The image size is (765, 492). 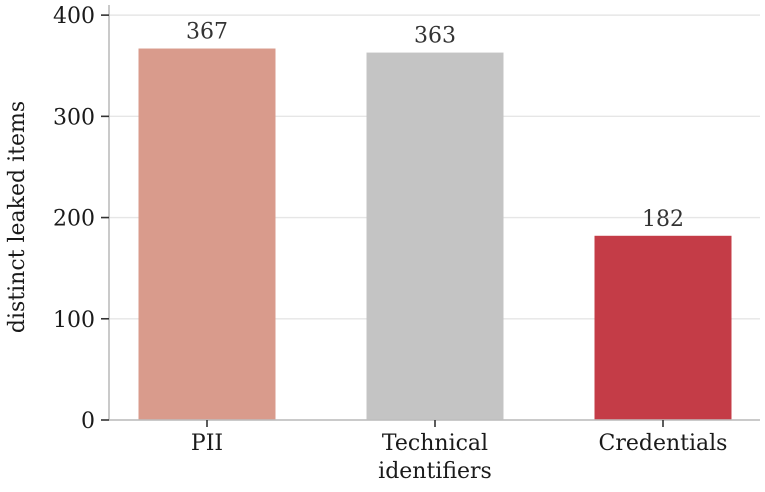 What do you see at coordinates (17, 217) in the screenshot?
I see `y-axis-title: distinct leaked items` at bounding box center [17, 217].